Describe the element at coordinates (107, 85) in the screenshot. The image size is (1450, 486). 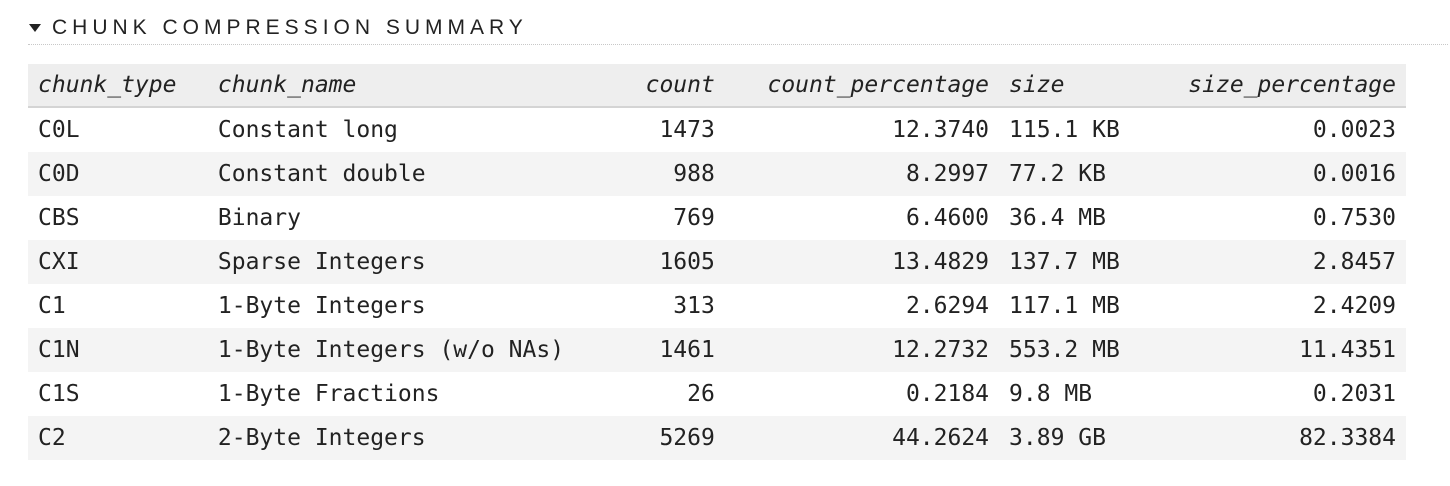
I see `column-header-chunk-type: chunk_type` at that location.